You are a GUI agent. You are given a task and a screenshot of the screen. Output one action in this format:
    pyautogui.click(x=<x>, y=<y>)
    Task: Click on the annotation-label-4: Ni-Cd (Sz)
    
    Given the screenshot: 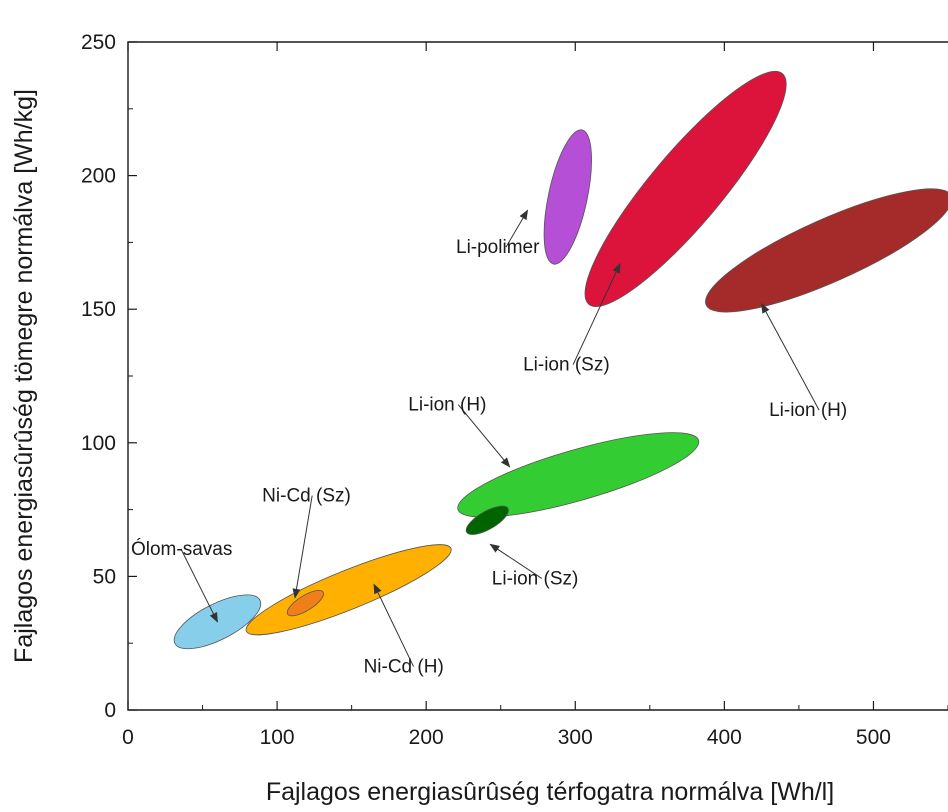 What is the action you would take?
    pyautogui.click(x=306, y=496)
    